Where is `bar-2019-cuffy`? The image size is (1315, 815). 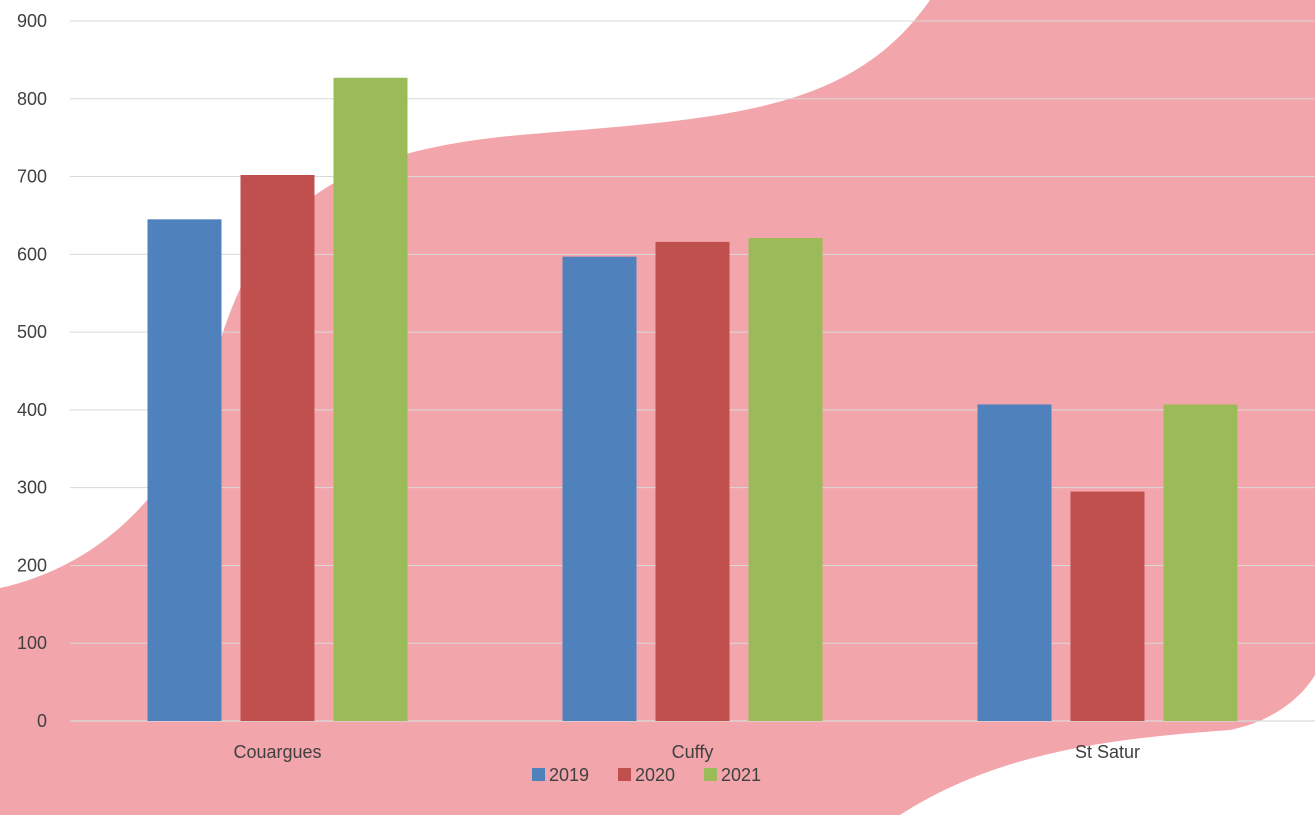
bar-2019-cuffy is located at coordinates (599, 488).